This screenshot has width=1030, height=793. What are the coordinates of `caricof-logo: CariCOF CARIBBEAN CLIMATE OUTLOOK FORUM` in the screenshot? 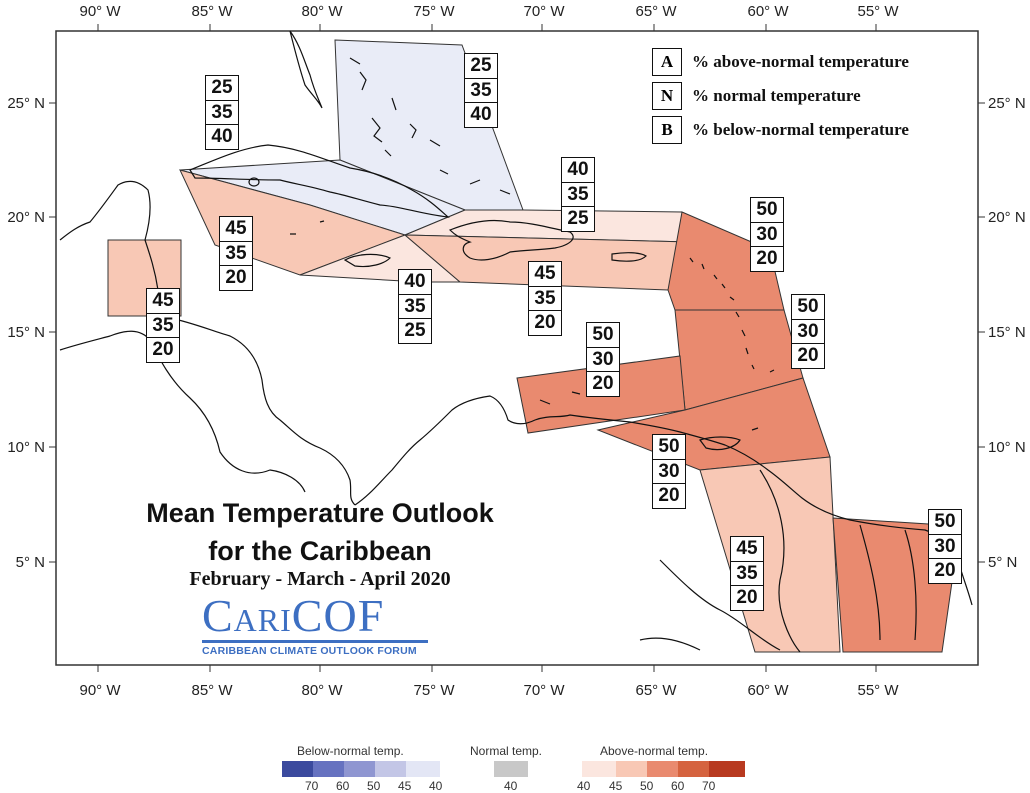 It's located at (317, 624).